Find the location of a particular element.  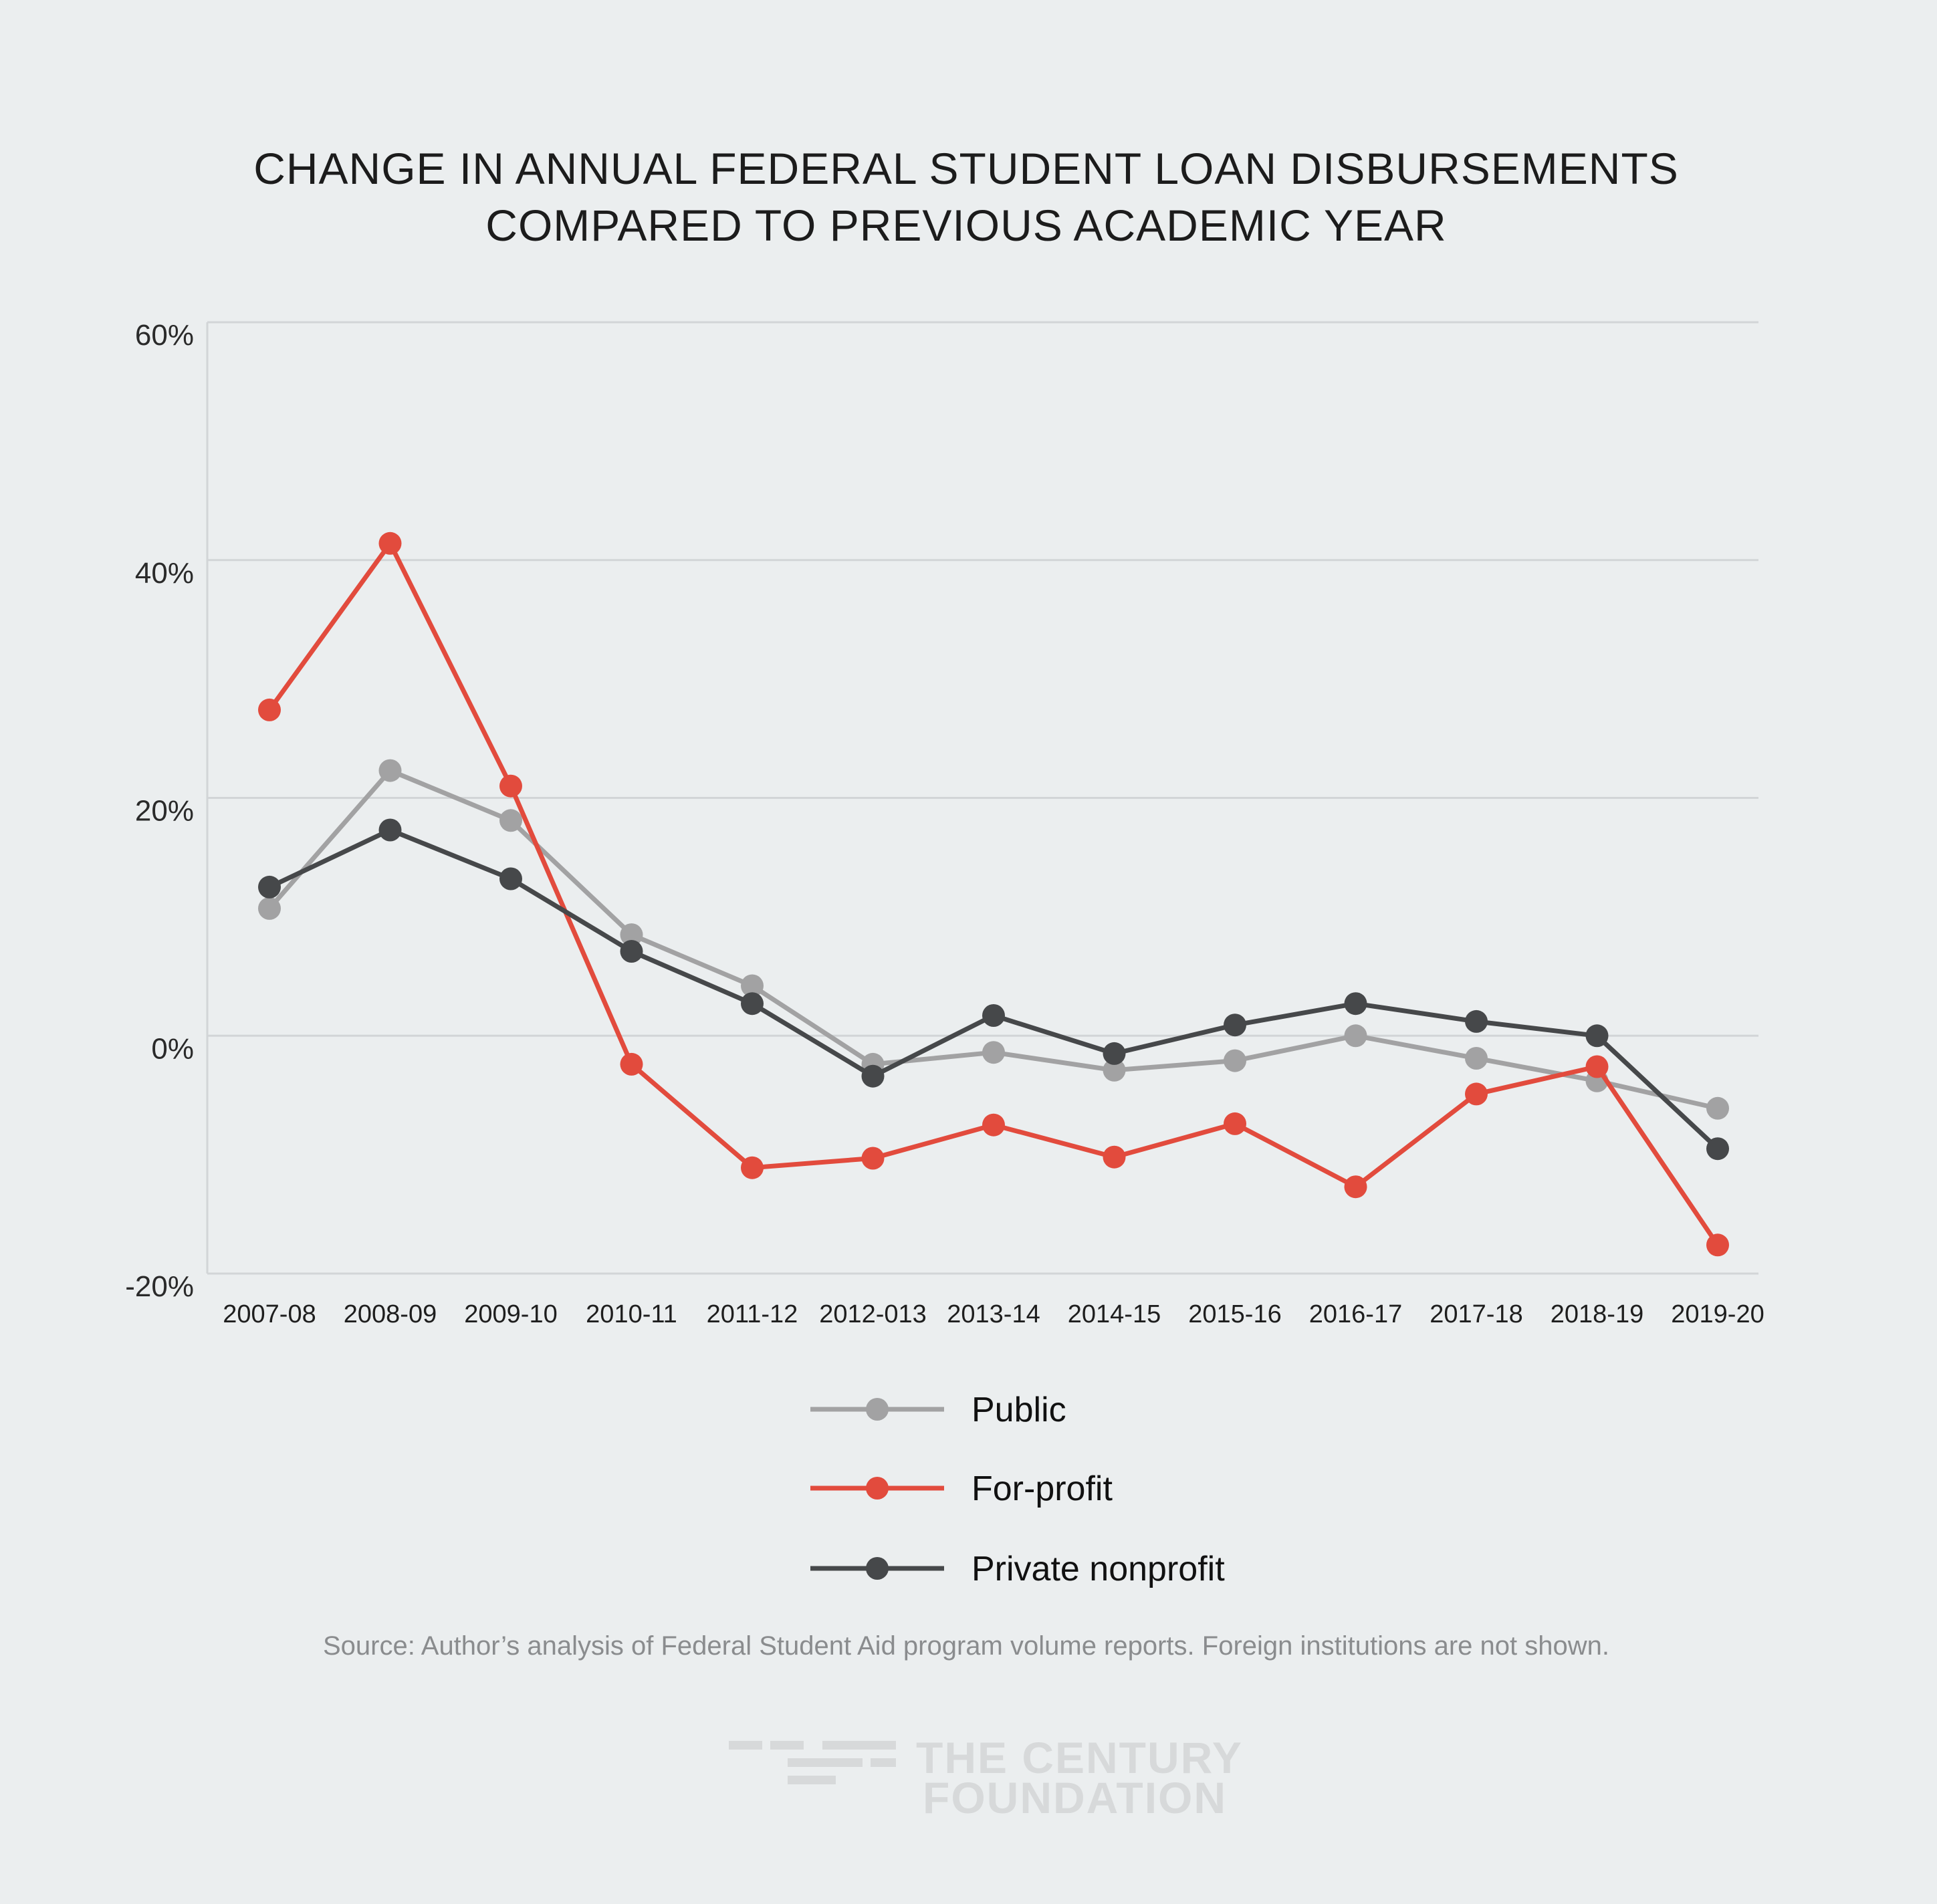

y-tick-label: 60% is located at coordinates (164, 335).